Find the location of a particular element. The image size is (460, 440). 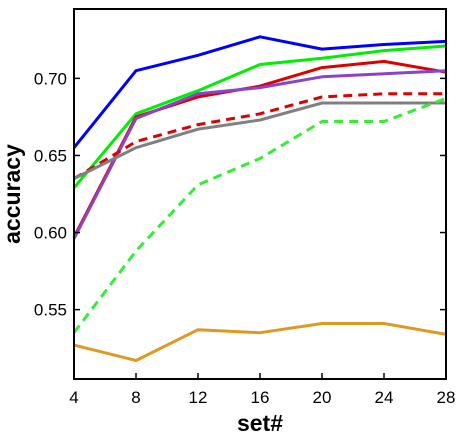

x-tick-label: 16 is located at coordinates (260, 397).